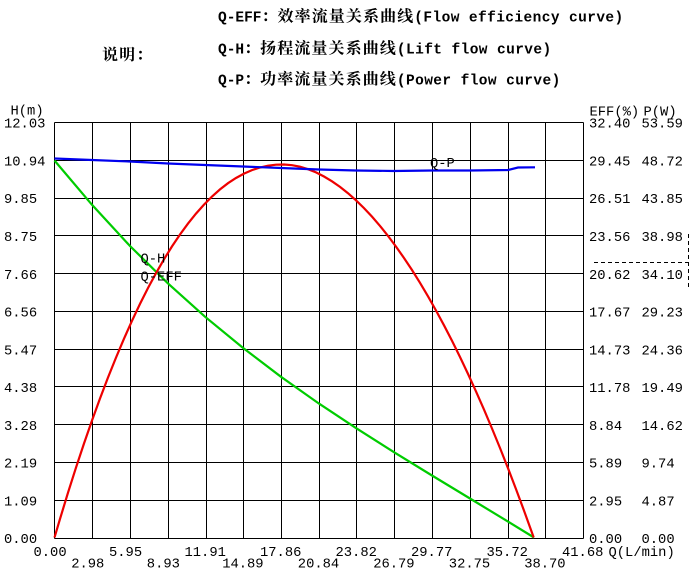 The image size is (692, 578). I want to click on svg-text: 48.72, so click(662, 163).